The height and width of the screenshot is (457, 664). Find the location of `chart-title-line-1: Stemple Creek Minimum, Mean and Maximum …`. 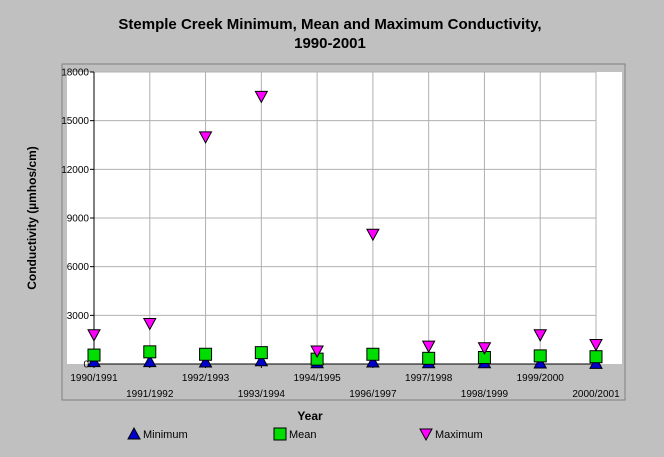

chart-title-line-1: Stemple Creek Minimum, Mean and Maximum … is located at coordinates (329, 24).